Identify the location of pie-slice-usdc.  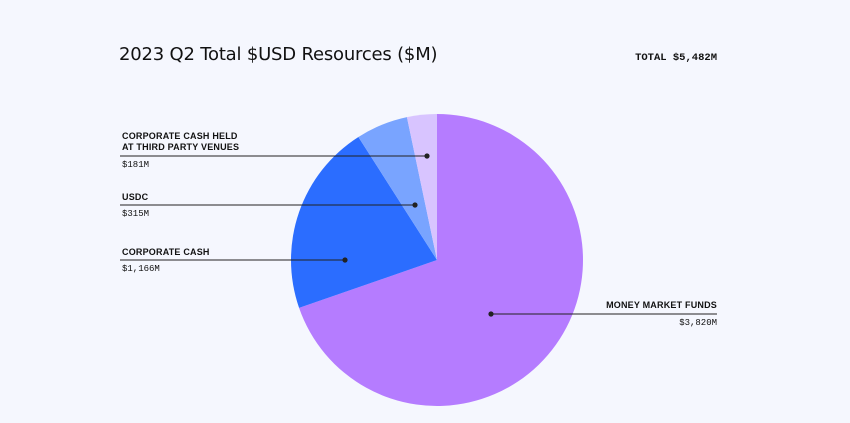
(397, 188).